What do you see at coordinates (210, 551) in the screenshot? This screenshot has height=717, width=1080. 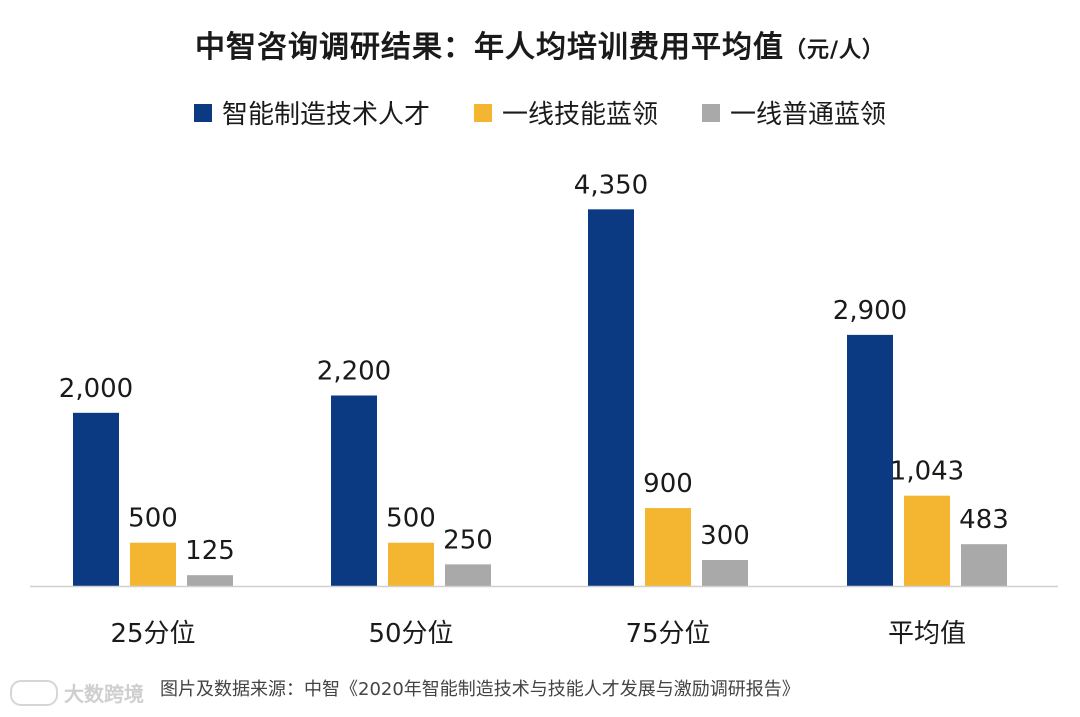 I see `bar-label-0-2: 125` at bounding box center [210, 551].